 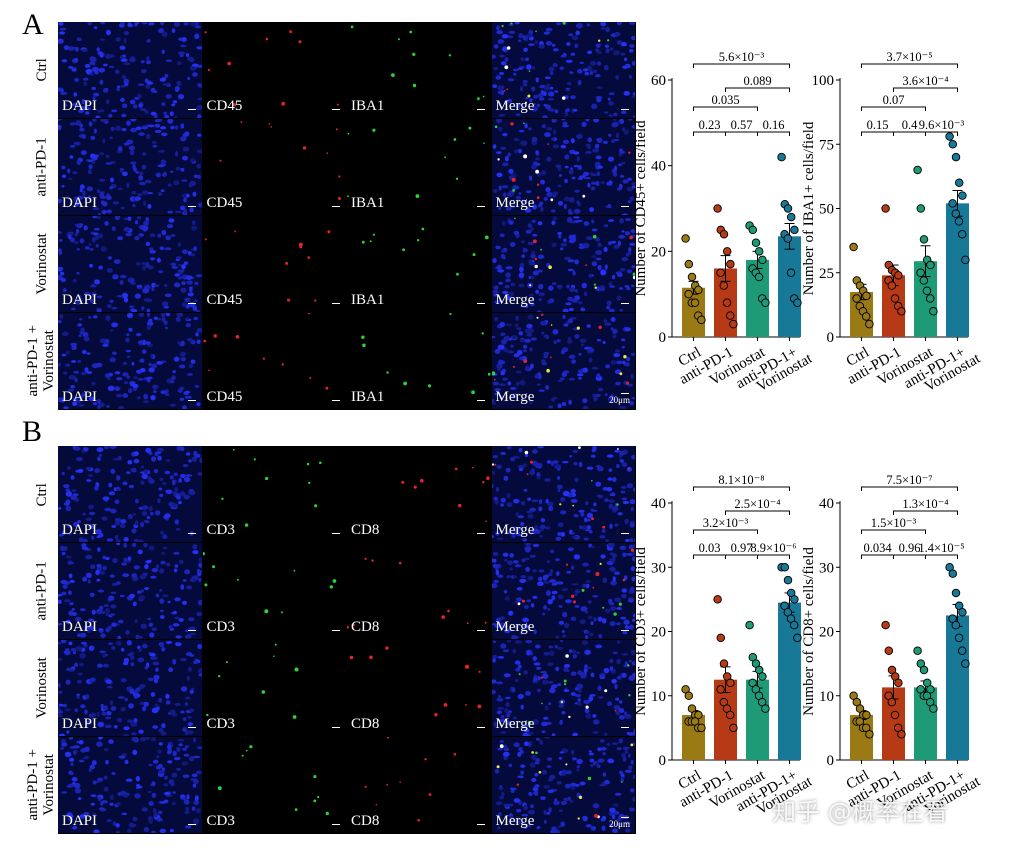 I want to click on y-axis-label: Number of CD8+ cells/field, so click(x=809, y=631).